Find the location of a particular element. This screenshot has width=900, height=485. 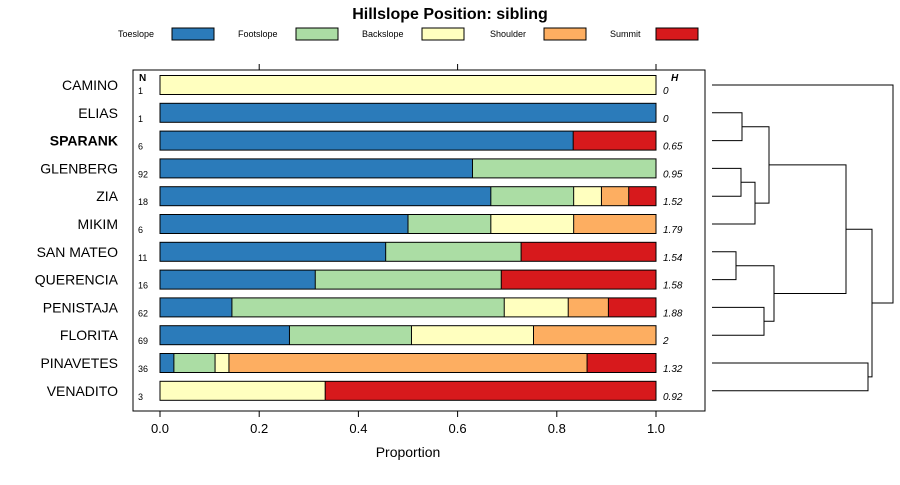

n-count: 62 is located at coordinates (143, 313).